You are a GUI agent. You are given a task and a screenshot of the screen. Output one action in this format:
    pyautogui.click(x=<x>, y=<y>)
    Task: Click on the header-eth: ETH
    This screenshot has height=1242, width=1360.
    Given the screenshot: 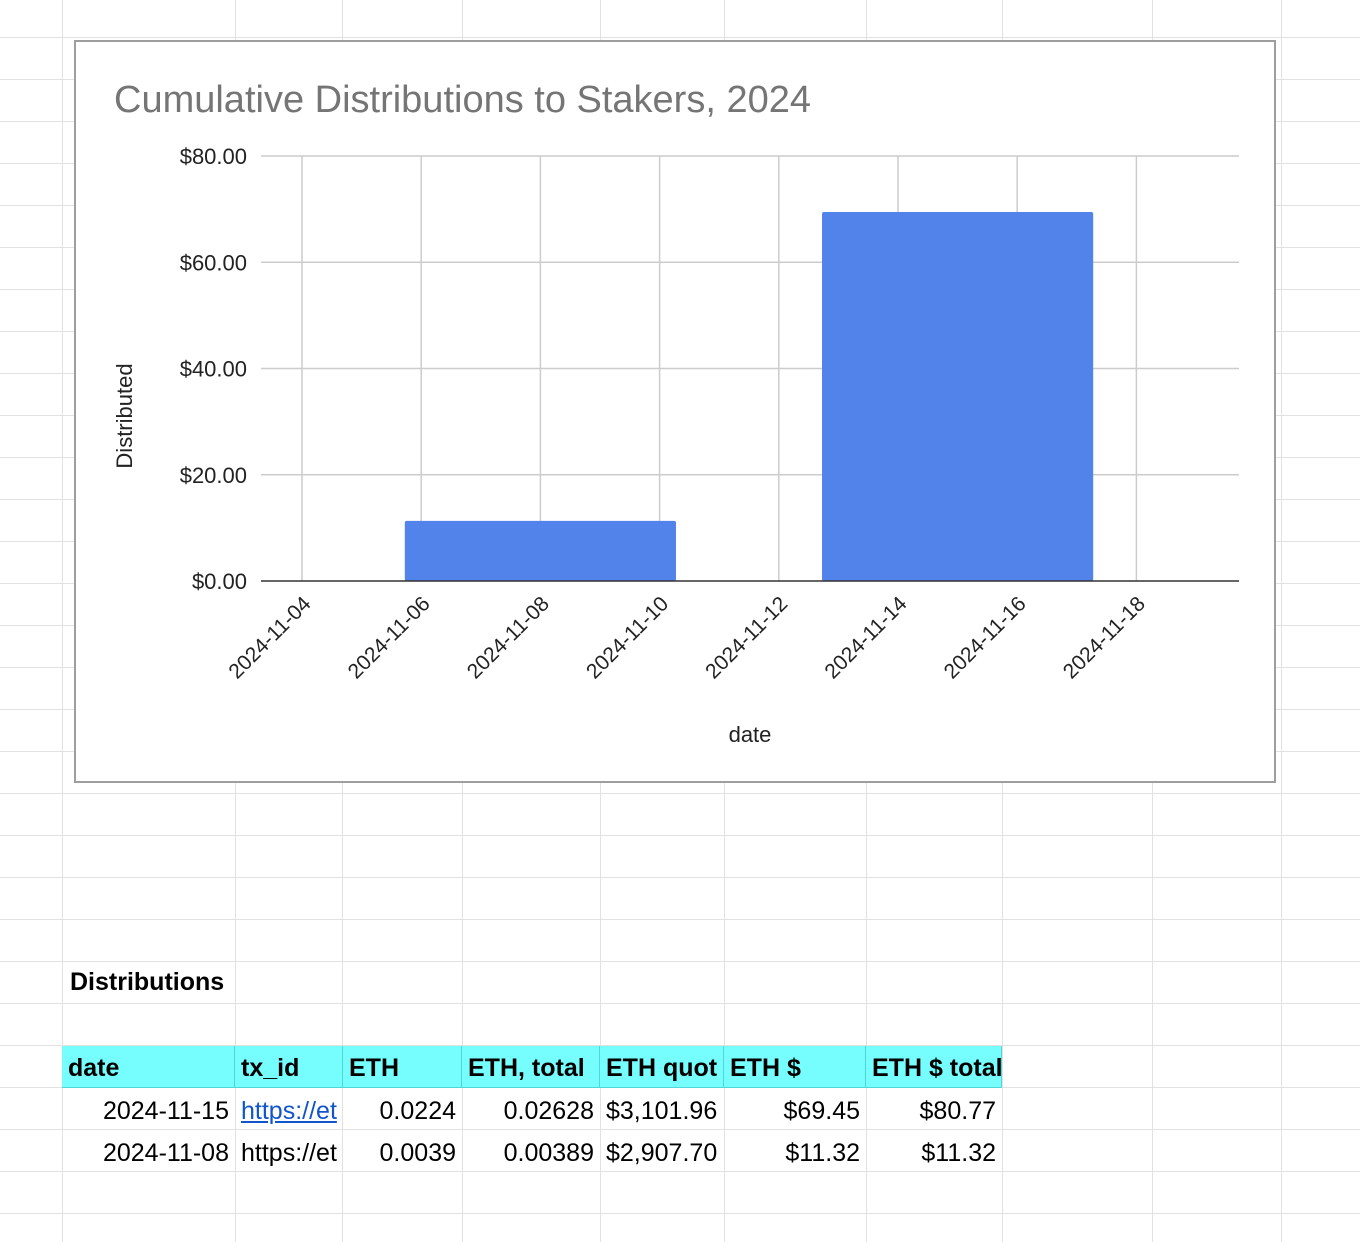 What is the action you would take?
    pyautogui.click(x=402, y=1067)
    